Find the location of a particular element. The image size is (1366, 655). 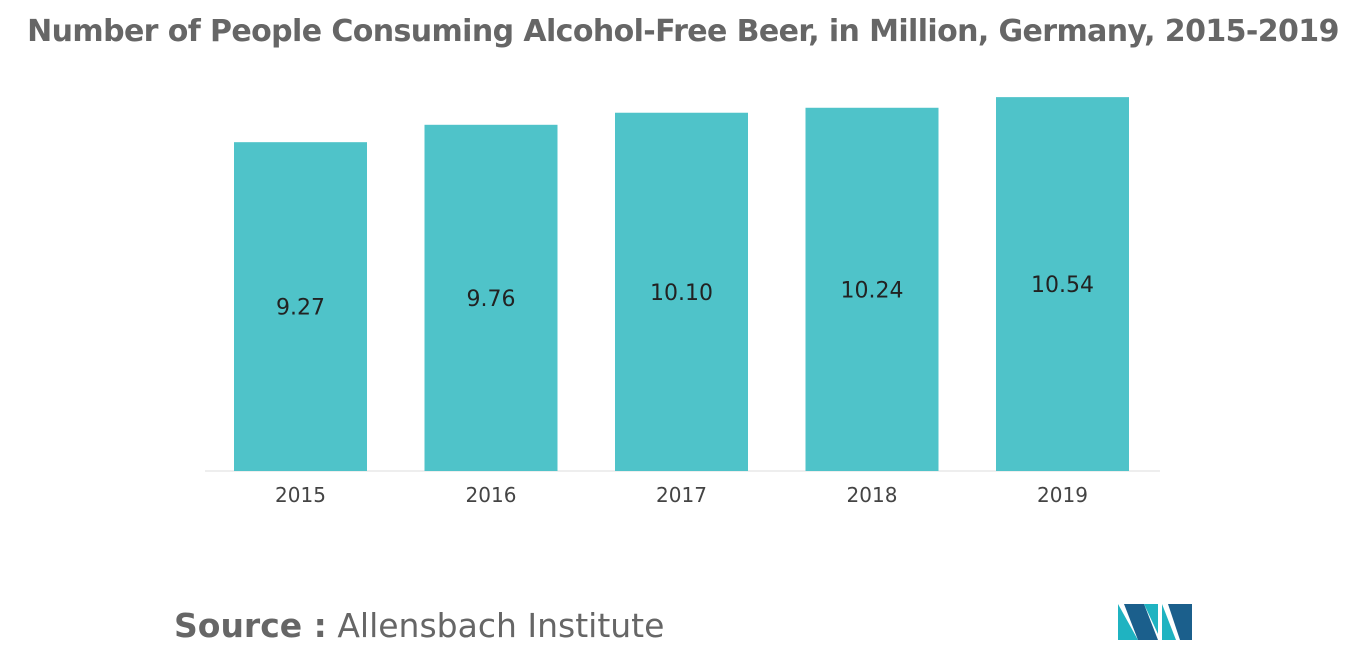

bar-2015 is located at coordinates (300, 306).